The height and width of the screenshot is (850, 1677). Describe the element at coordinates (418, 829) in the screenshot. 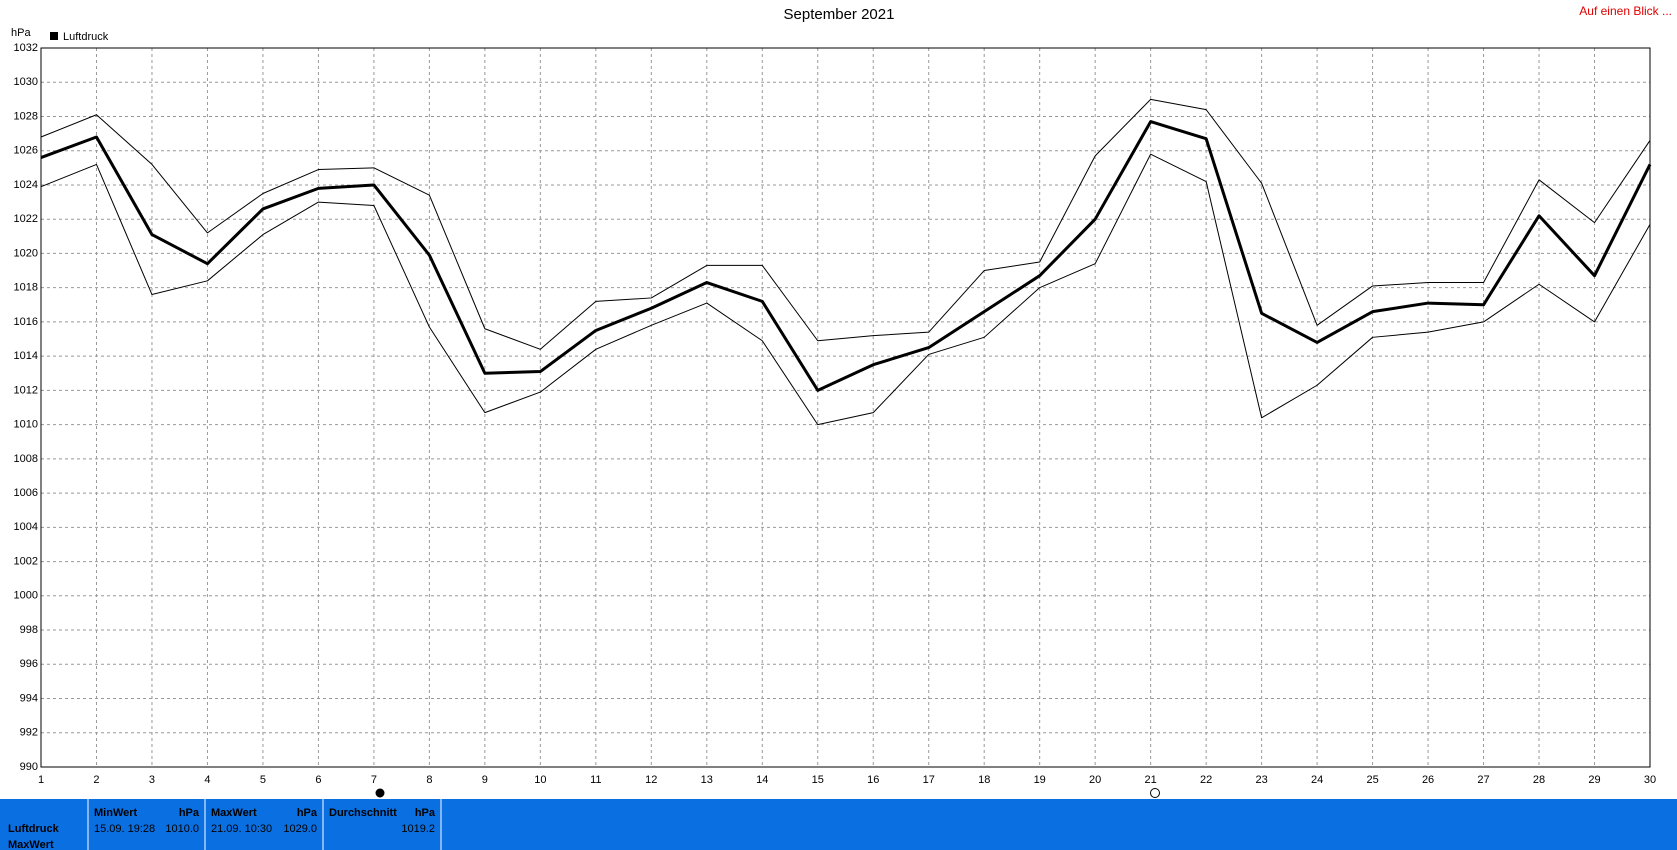

I see `column-value: 1019.2` at that location.